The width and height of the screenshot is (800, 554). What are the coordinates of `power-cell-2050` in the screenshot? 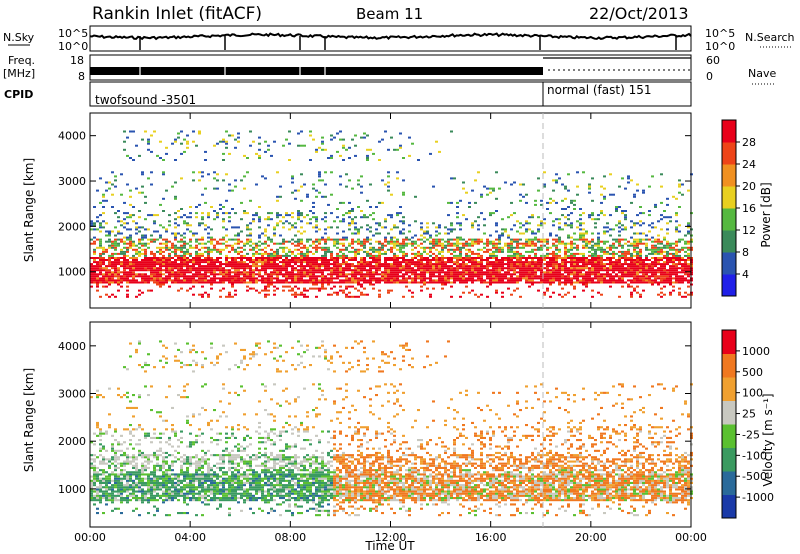 It's located at (349, 251).